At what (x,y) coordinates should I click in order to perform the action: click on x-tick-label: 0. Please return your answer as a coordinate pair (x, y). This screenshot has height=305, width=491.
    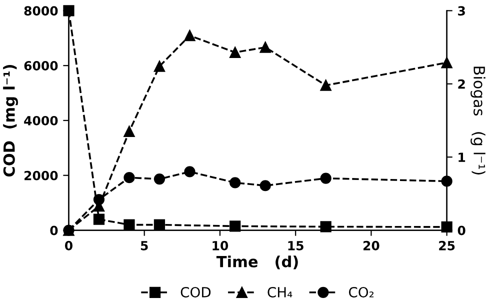
    Looking at the image, I should click on (68, 245).